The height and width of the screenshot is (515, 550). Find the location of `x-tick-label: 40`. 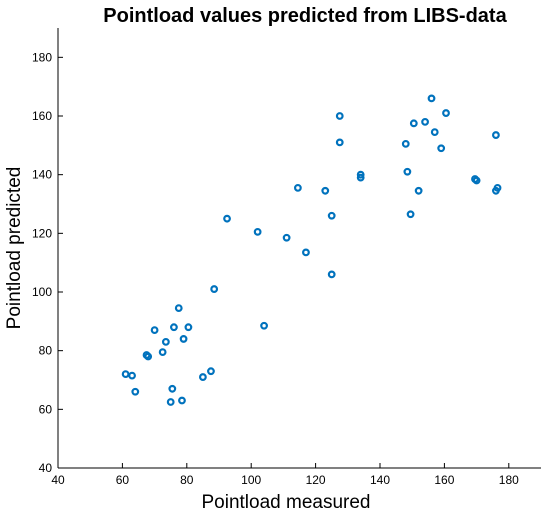

x-tick-label: 40 is located at coordinates (58, 480).